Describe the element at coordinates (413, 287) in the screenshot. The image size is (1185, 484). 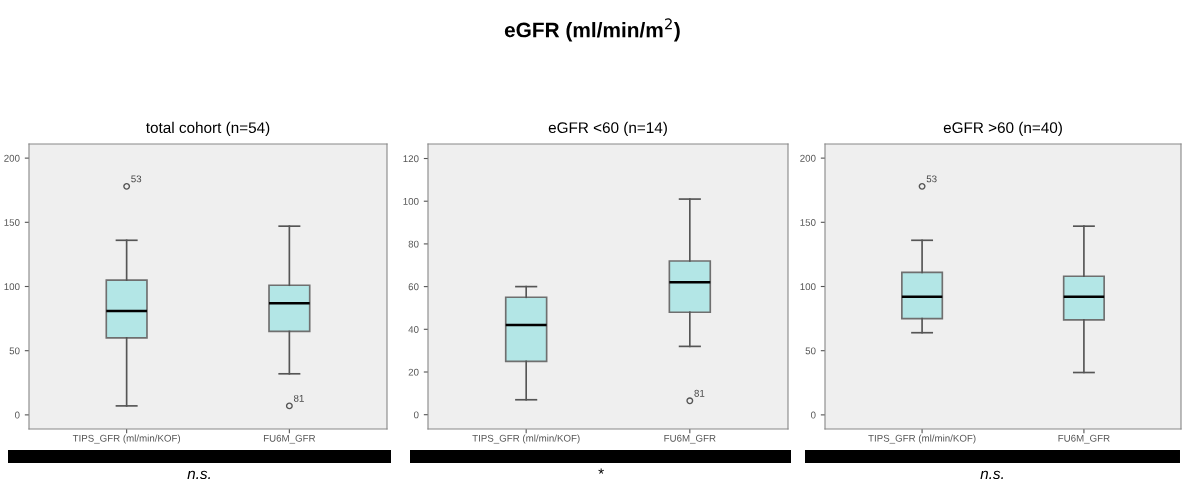
I see `y-tick-label: 60` at that location.